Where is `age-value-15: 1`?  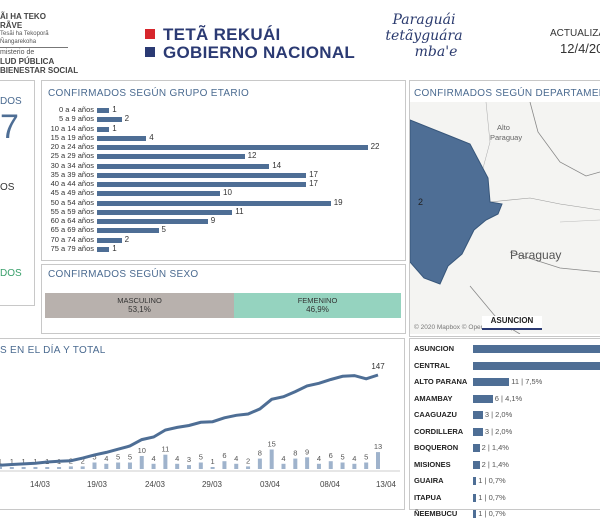 age-value-15: 1 is located at coordinates (114, 248).